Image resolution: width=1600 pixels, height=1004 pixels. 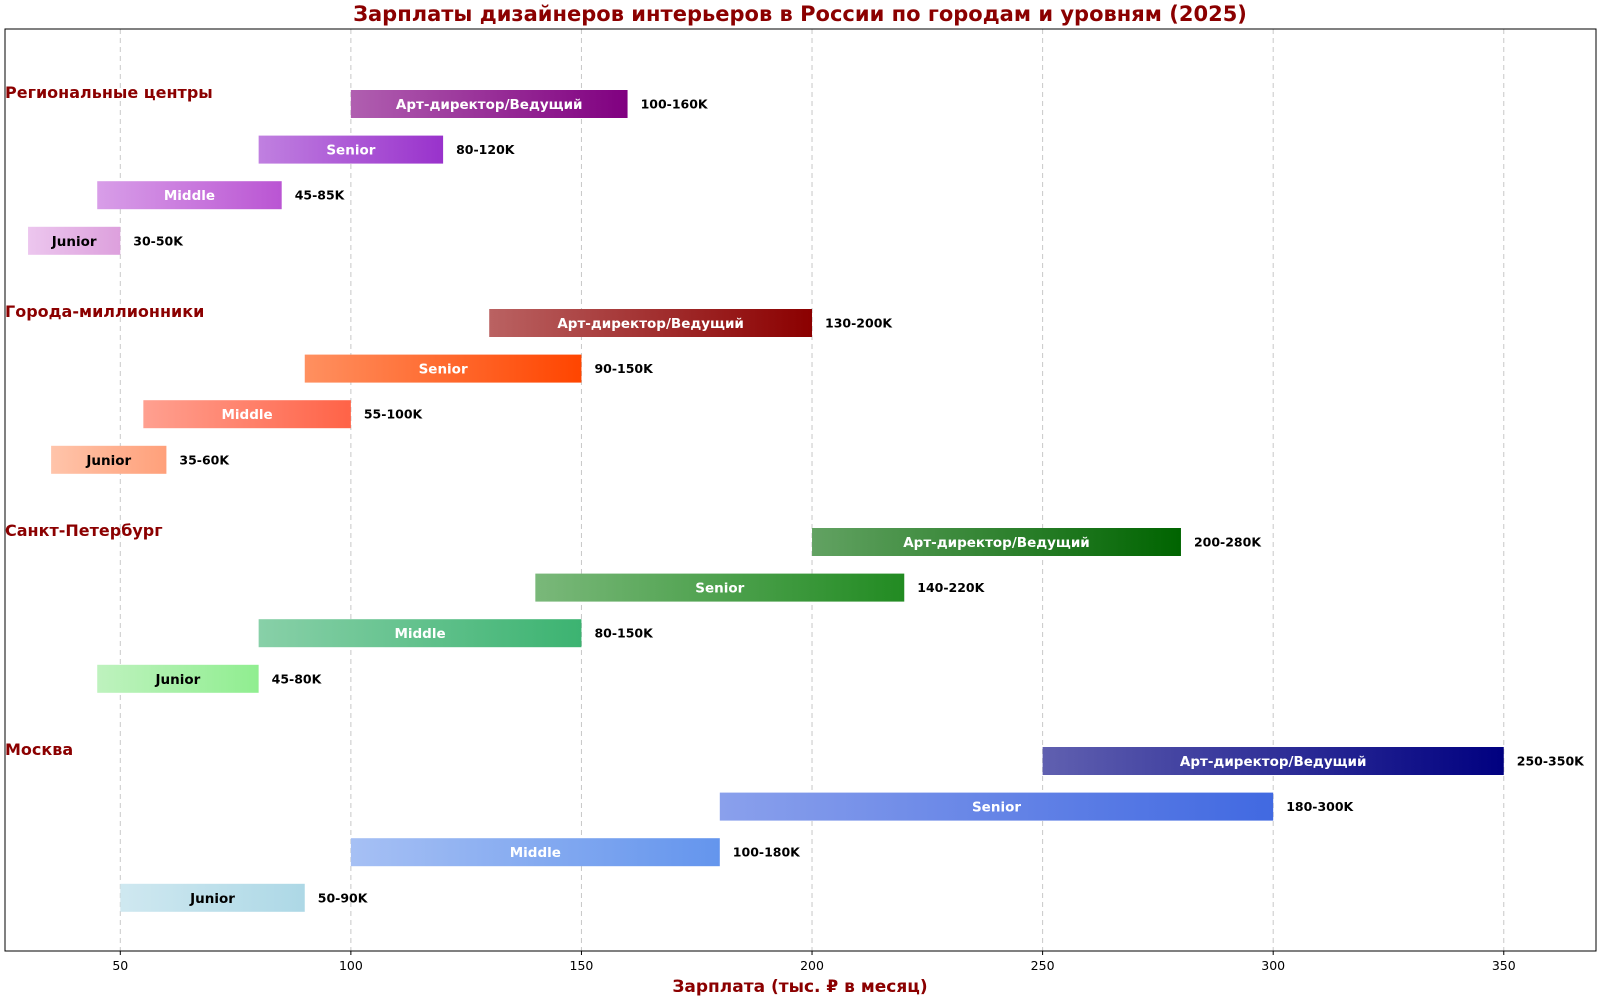 What do you see at coordinates (320, 195) in the screenshot?
I see `bar-value-label: 45-85K` at bounding box center [320, 195].